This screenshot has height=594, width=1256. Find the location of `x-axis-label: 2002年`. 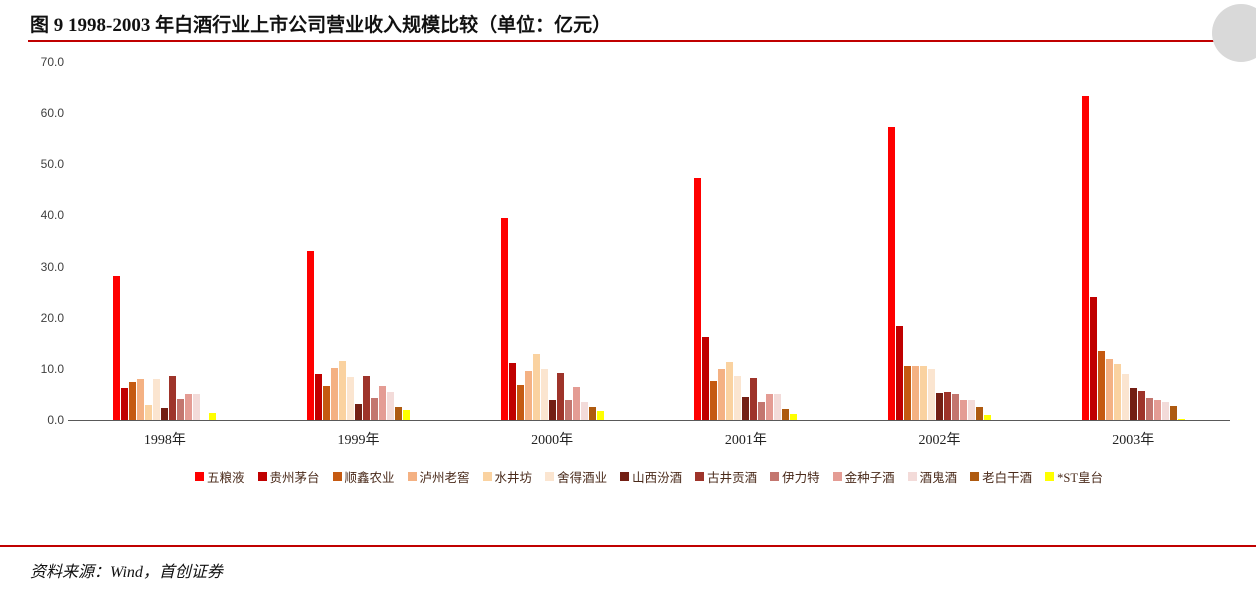

x-axis-label: 2002年 is located at coordinates (939, 440).